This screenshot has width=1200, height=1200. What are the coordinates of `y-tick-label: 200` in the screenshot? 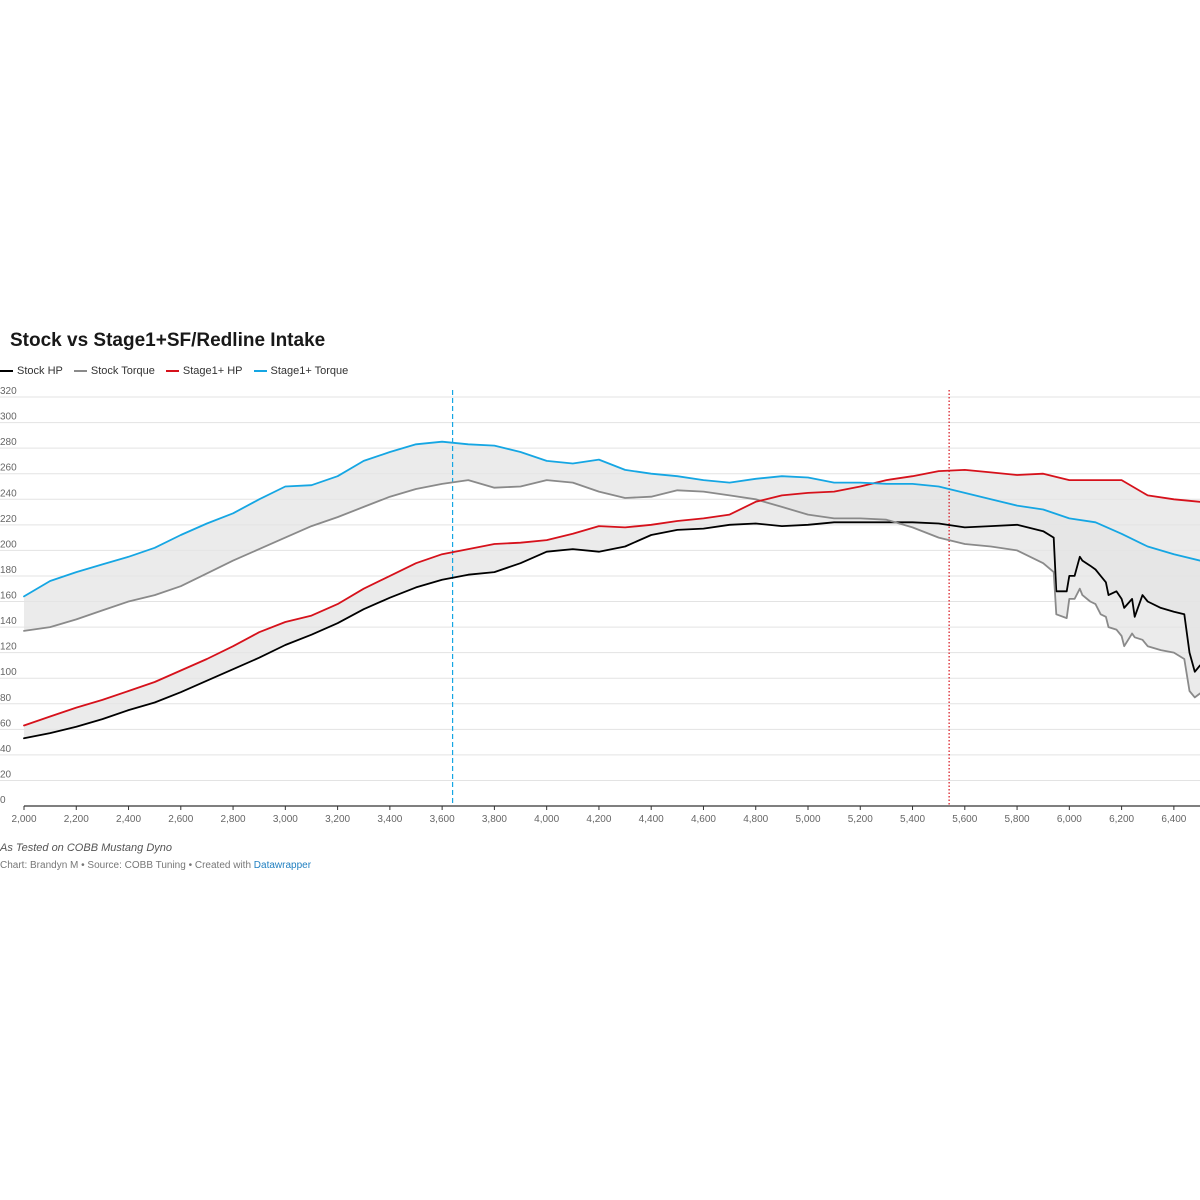 It's located at (8, 544).